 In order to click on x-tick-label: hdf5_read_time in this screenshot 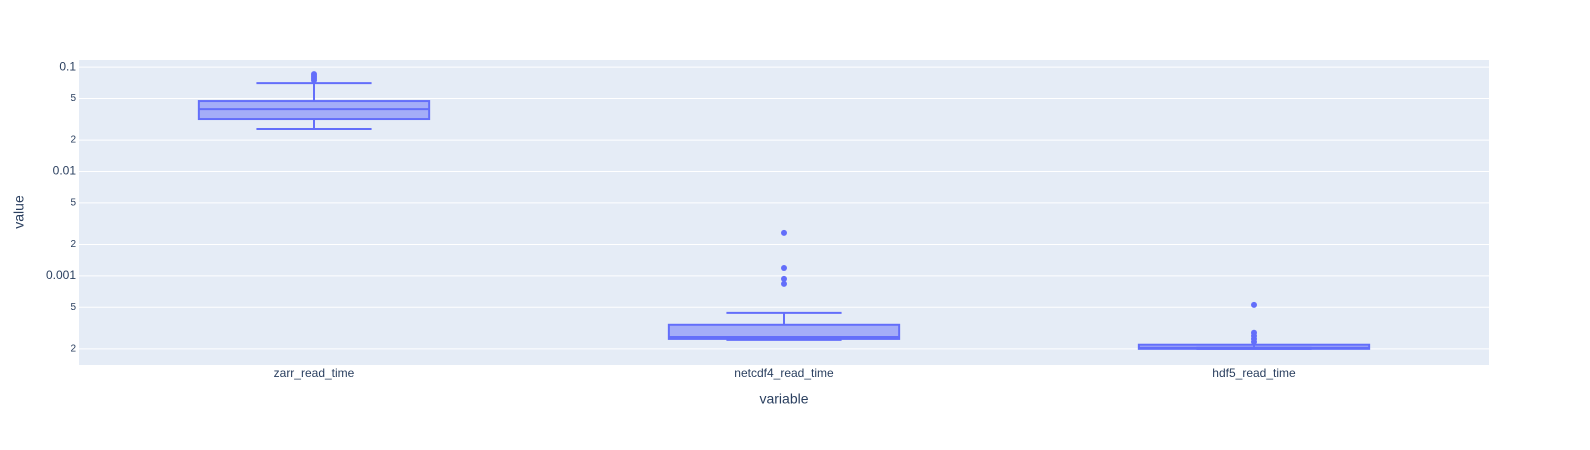, I will do `click(1254, 373)`.